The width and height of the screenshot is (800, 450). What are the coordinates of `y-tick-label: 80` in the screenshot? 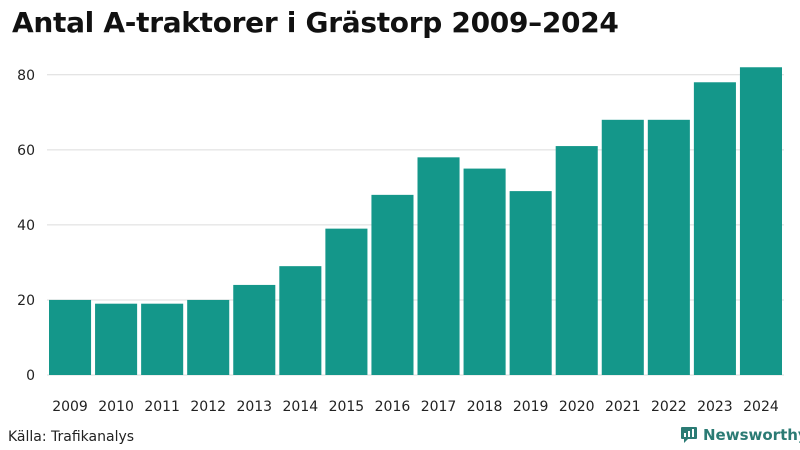 It's located at (26, 76).